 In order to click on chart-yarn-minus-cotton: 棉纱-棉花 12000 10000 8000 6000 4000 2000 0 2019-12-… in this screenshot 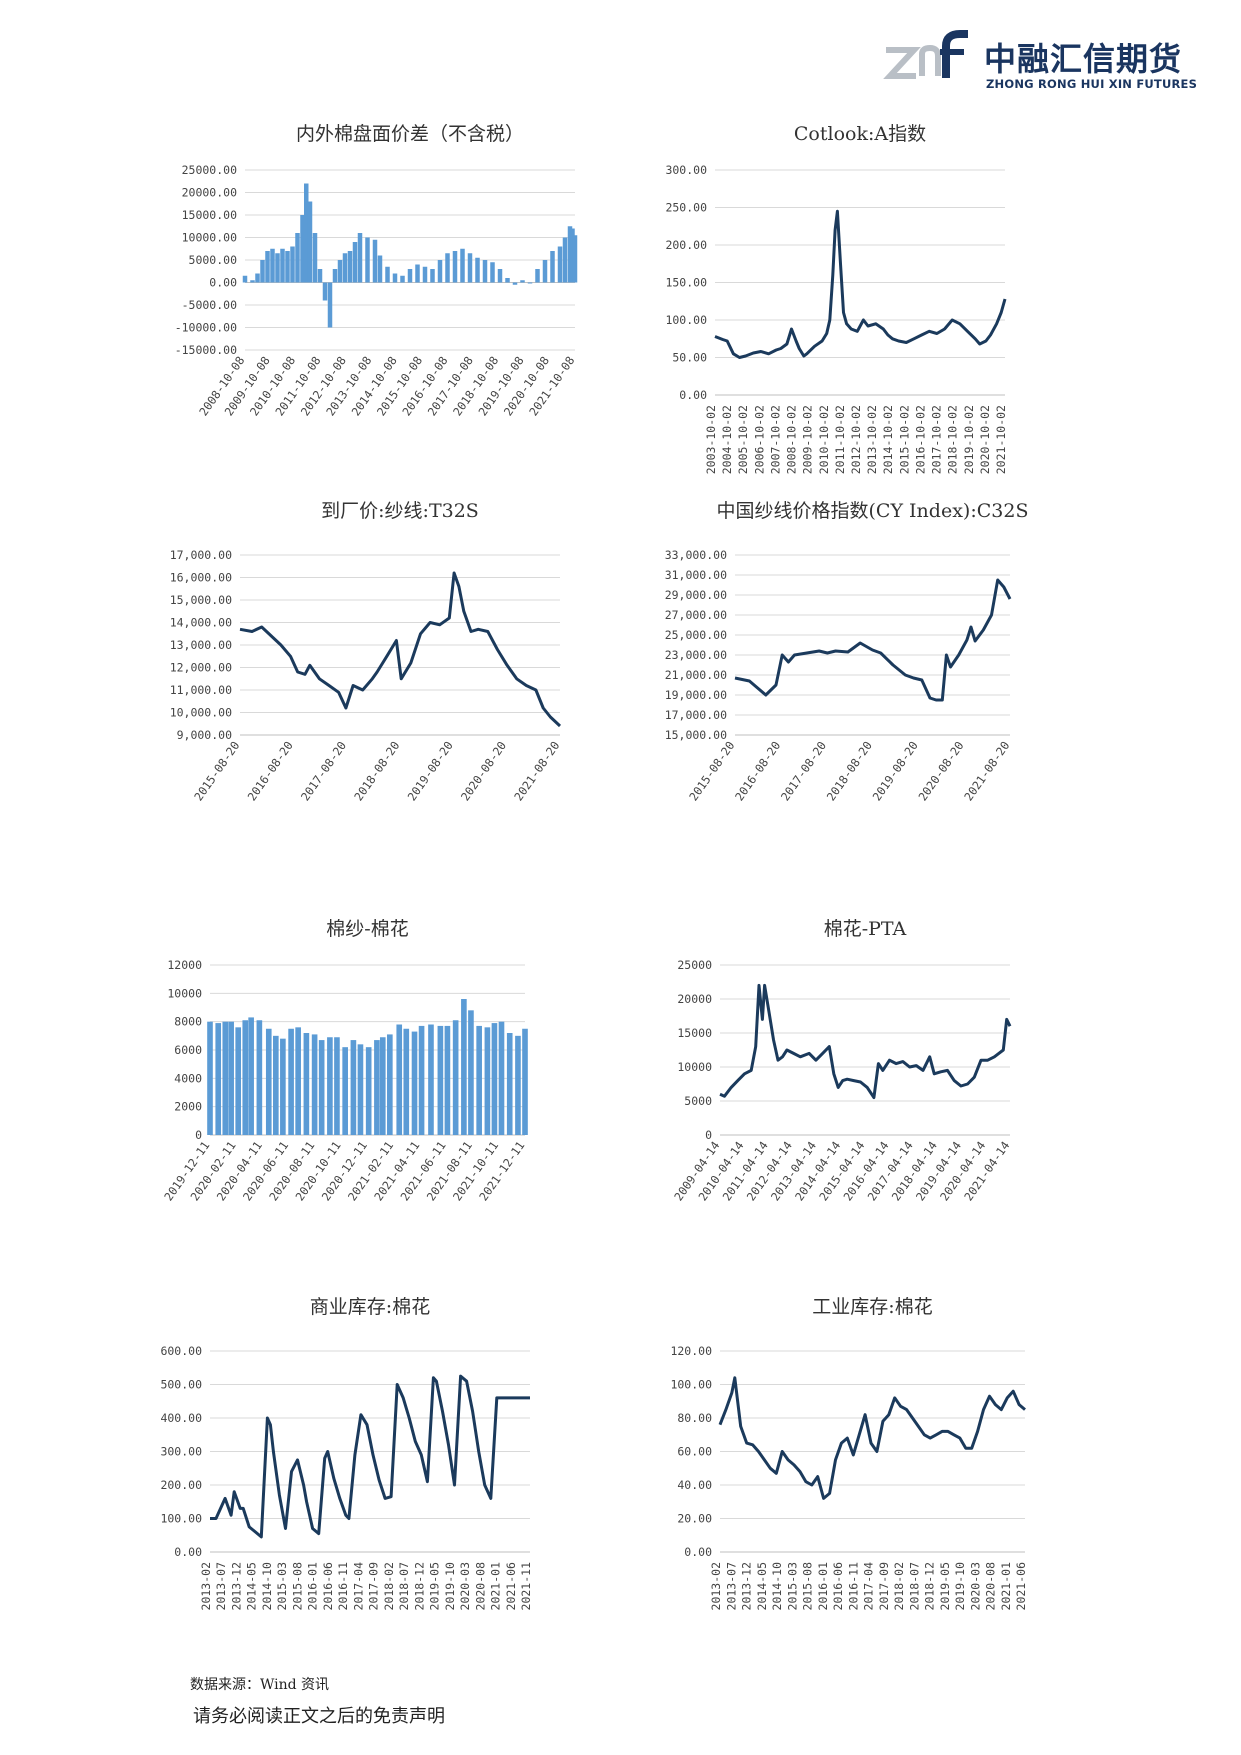, I will do `click(380, 1095)`.